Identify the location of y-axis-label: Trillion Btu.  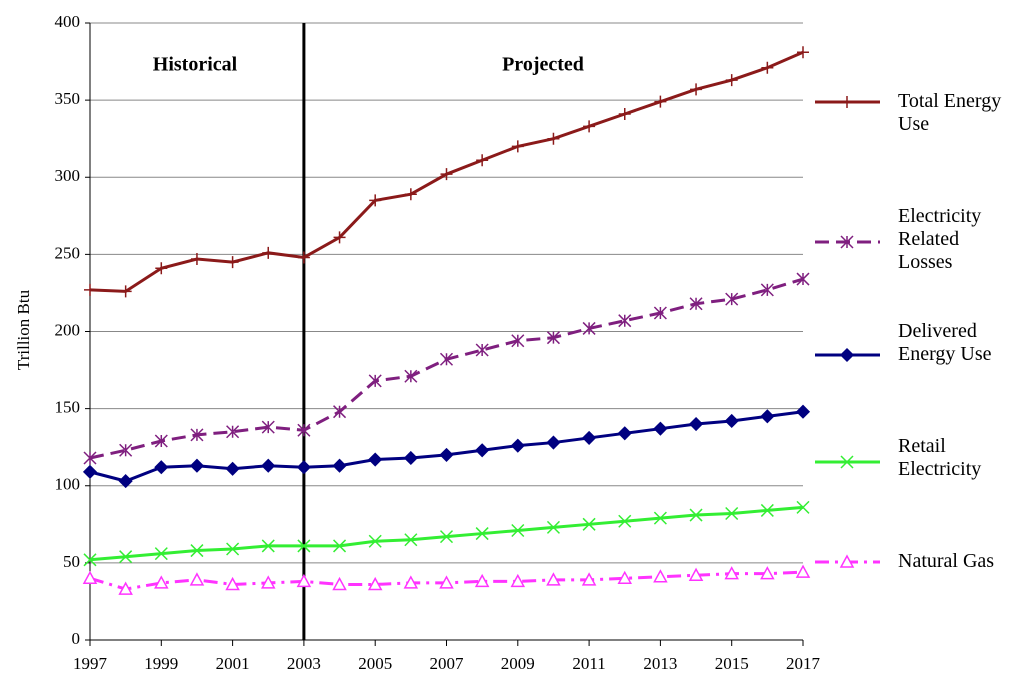
(23, 329).